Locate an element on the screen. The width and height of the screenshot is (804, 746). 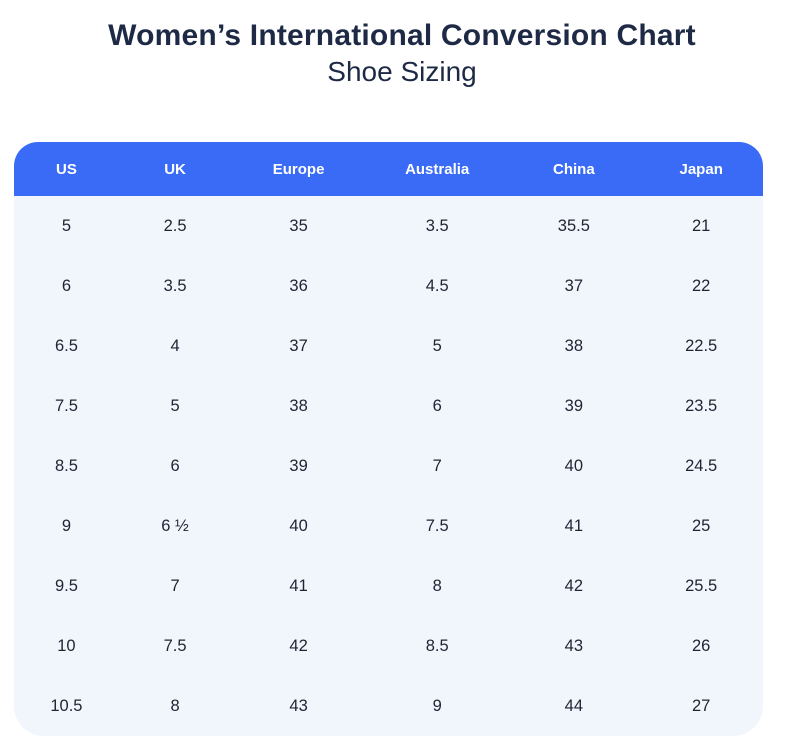
table-cell: 10 is located at coordinates (66, 645).